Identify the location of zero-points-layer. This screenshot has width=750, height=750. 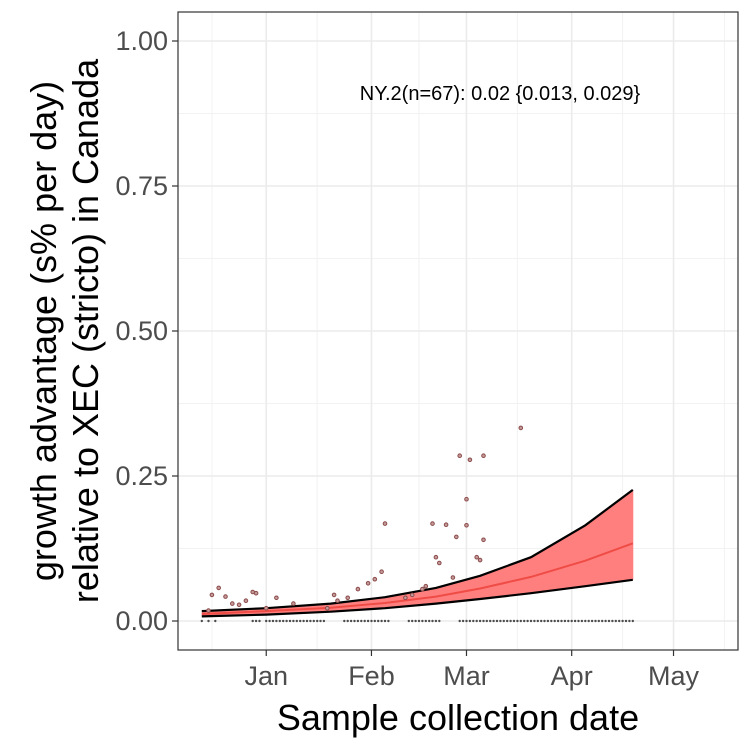
(417, 621).